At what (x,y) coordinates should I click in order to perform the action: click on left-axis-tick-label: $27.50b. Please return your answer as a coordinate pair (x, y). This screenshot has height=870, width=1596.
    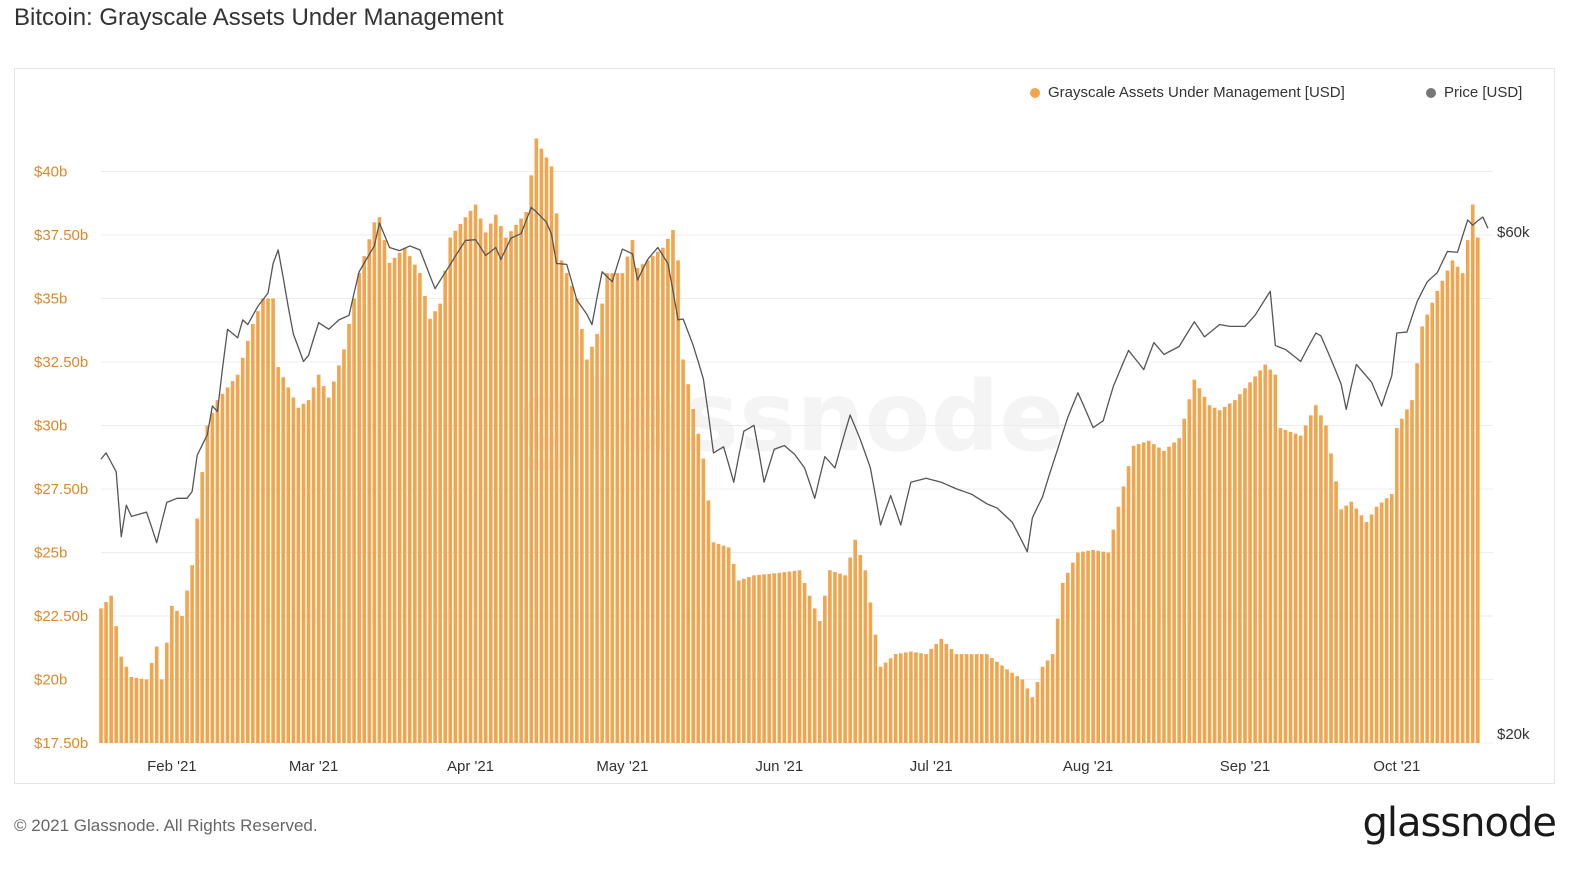
    Looking at the image, I should click on (61, 489).